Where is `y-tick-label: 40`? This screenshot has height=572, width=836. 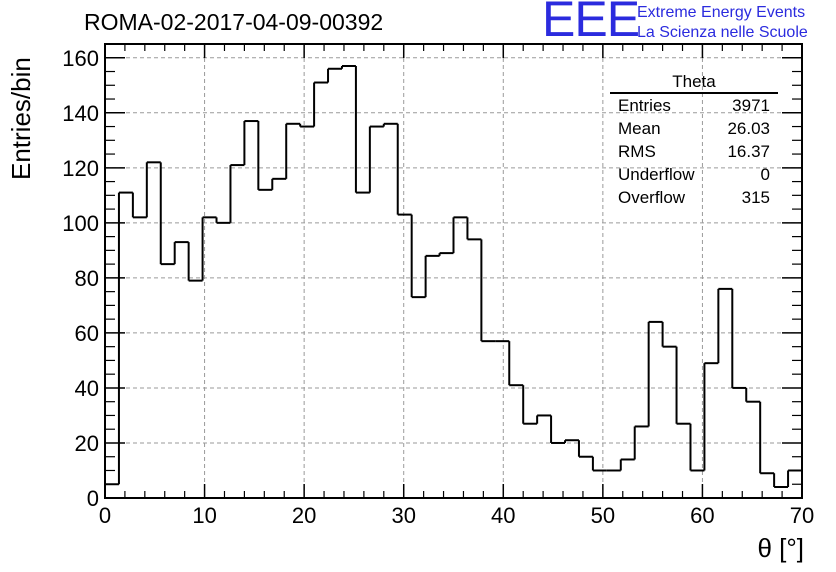
y-tick-label: 40 is located at coordinates (87, 388).